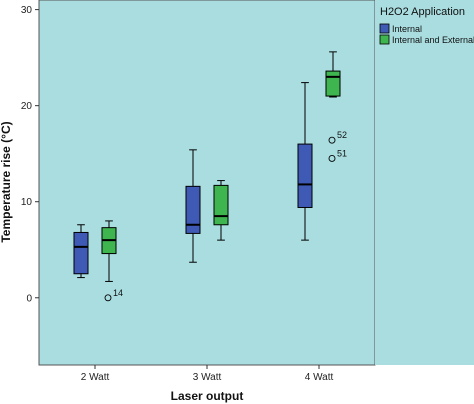 This screenshot has height=404, width=474. What do you see at coordinates (112, 261) in the screenshot?
I see `box-0-1: 14` at bounding box center [112, 261].